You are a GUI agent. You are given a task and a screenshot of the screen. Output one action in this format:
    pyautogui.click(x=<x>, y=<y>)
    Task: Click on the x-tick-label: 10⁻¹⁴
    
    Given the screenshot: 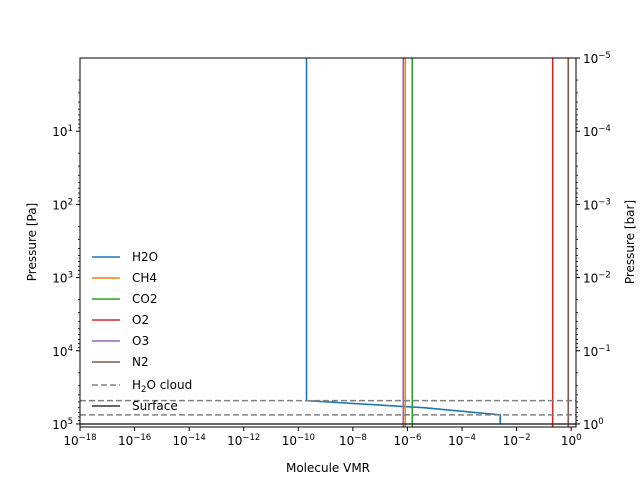 What is the action you would take?
    pyautogui.click(x=189, y=440)
    